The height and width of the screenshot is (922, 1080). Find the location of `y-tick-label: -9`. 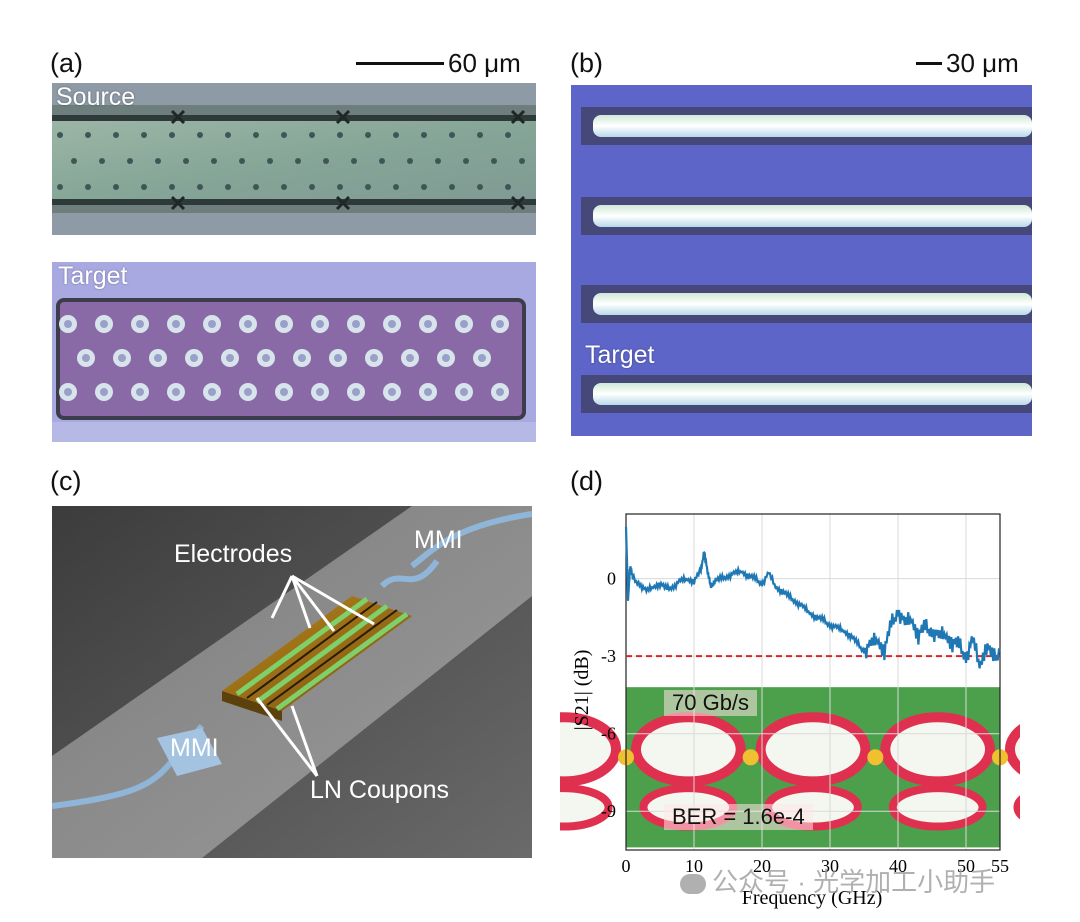

y-tick-label: -9 is located at coordinates (608, 811).